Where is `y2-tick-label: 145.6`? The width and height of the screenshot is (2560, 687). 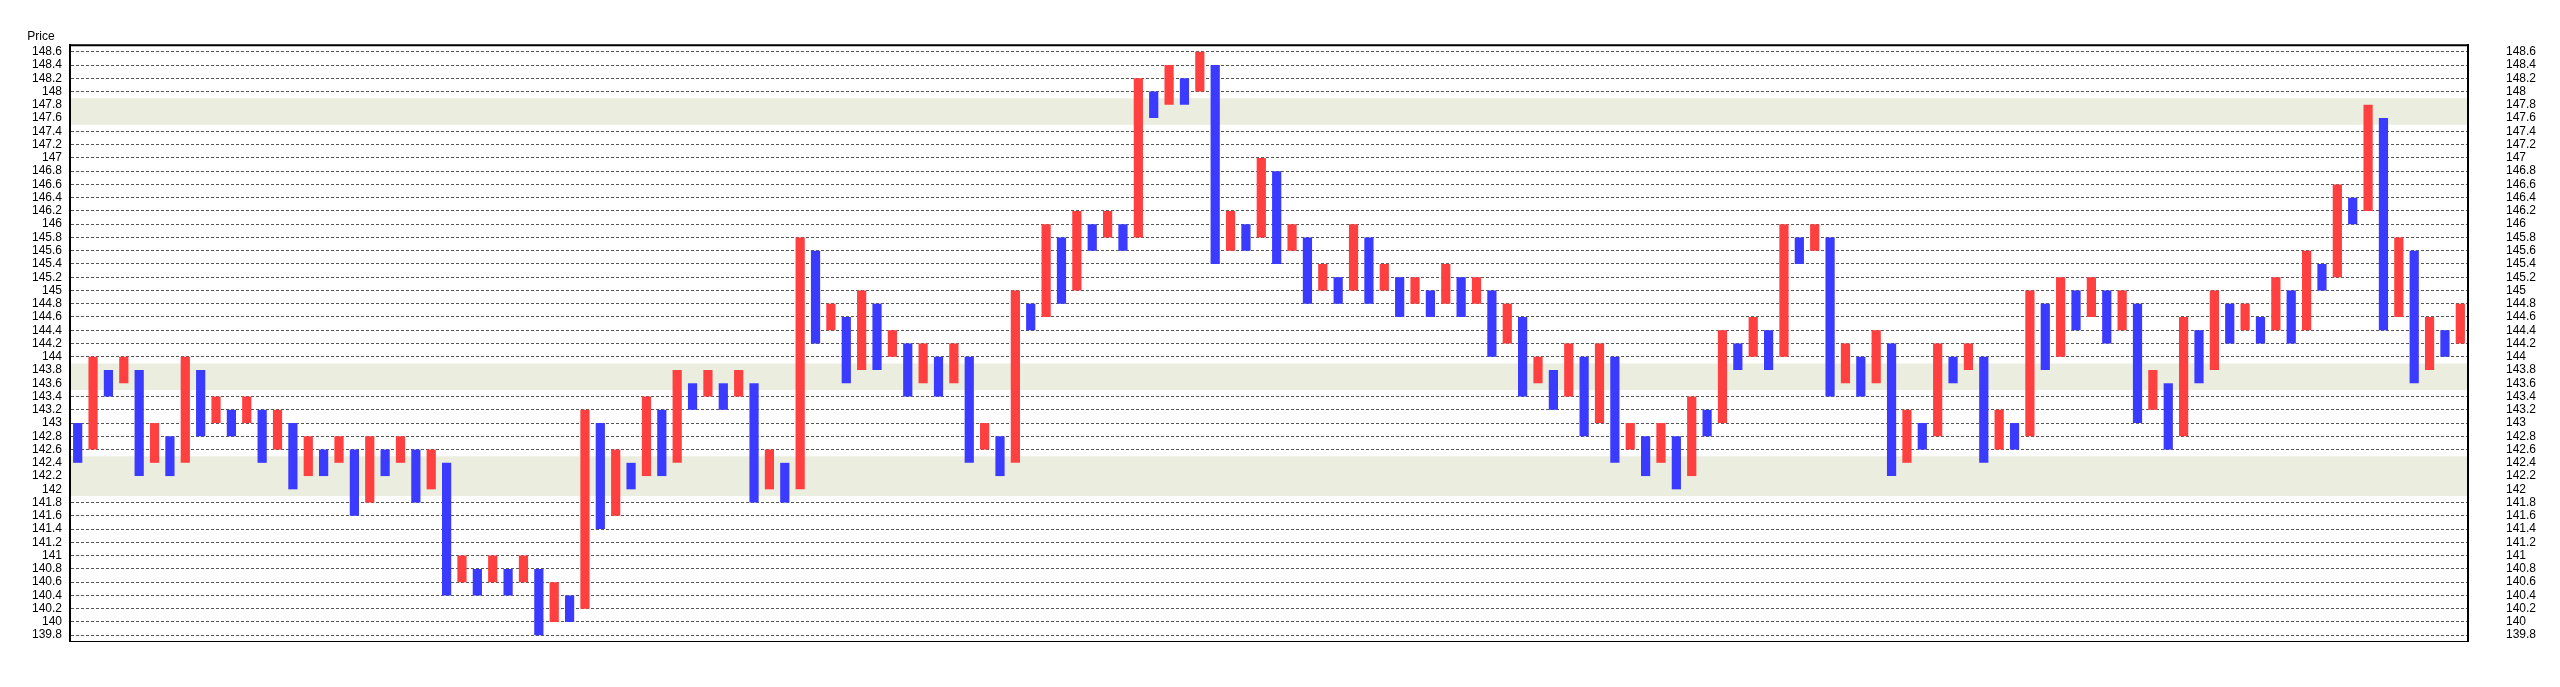 y2-tick-label: 145.6 is located at coordinates (2521, 250).